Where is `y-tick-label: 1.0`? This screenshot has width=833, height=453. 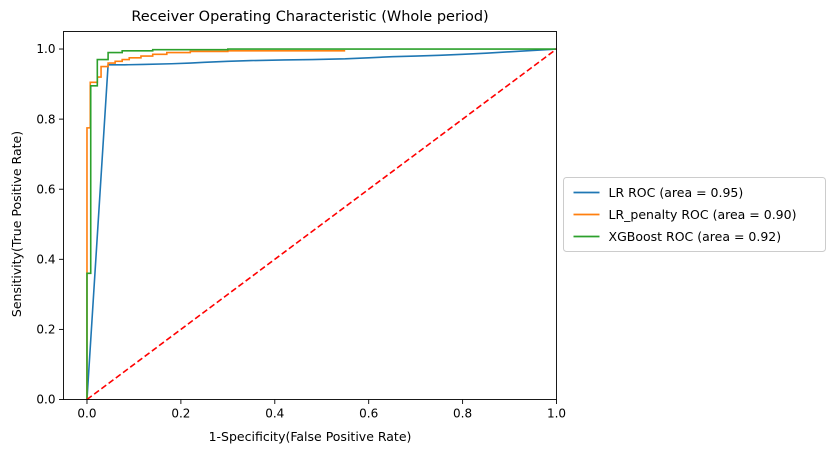
y-tick-label: 1.0 is located at coordinates (45, 49).